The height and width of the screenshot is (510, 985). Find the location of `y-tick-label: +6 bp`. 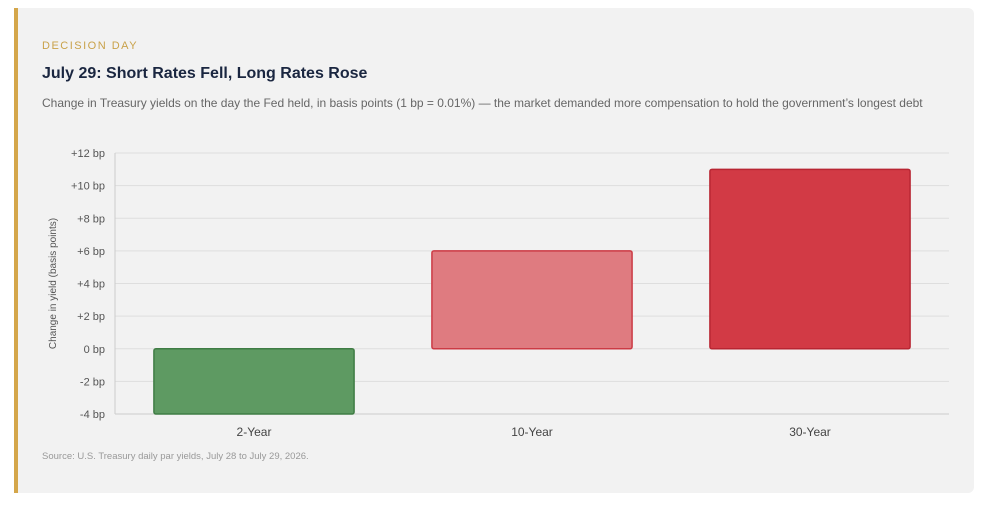

y-tick-label: +6 bp is located at coordinates (91, 252).